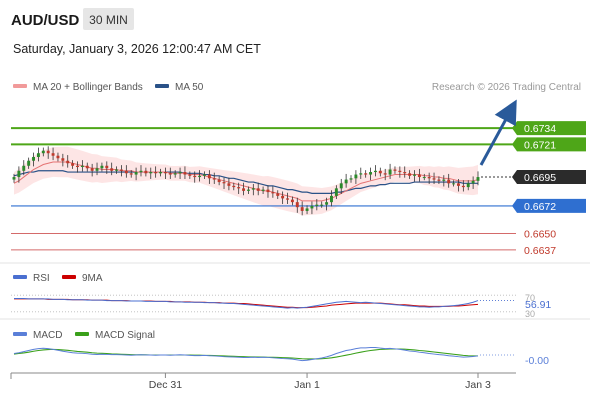  What do you see at coordinates (263, 381) in the screenshot?
I see `time-axis: Dec 31 Jan 1 Jan 3` at bounding box center [263, 381].